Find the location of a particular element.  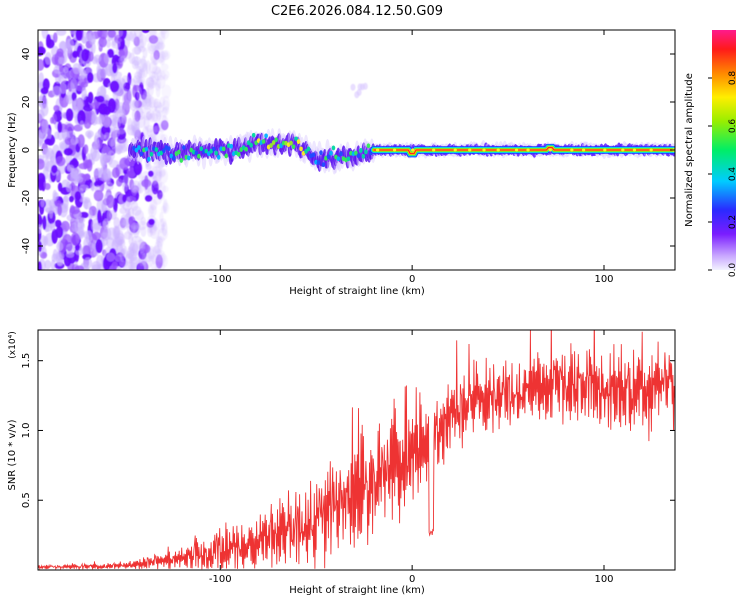

colorbar-ticks: 0.0 0.2 0.4 0.6 0.8 is located at coordinates (723, 174).